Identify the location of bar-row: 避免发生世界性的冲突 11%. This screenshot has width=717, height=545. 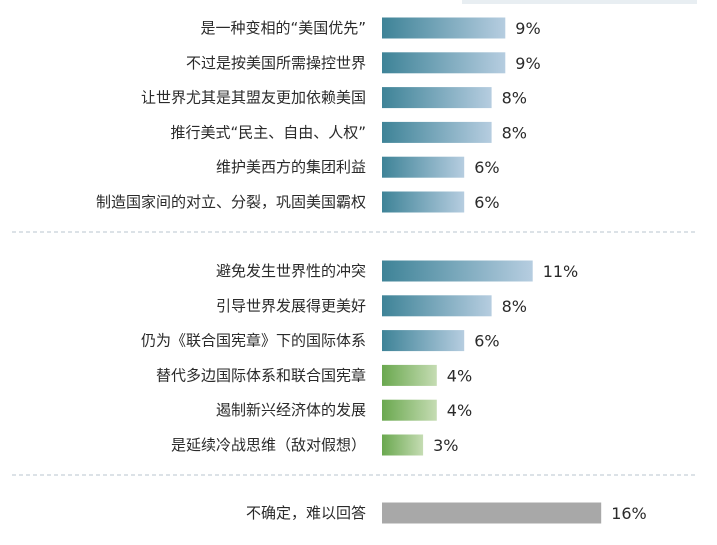
(397, 271).